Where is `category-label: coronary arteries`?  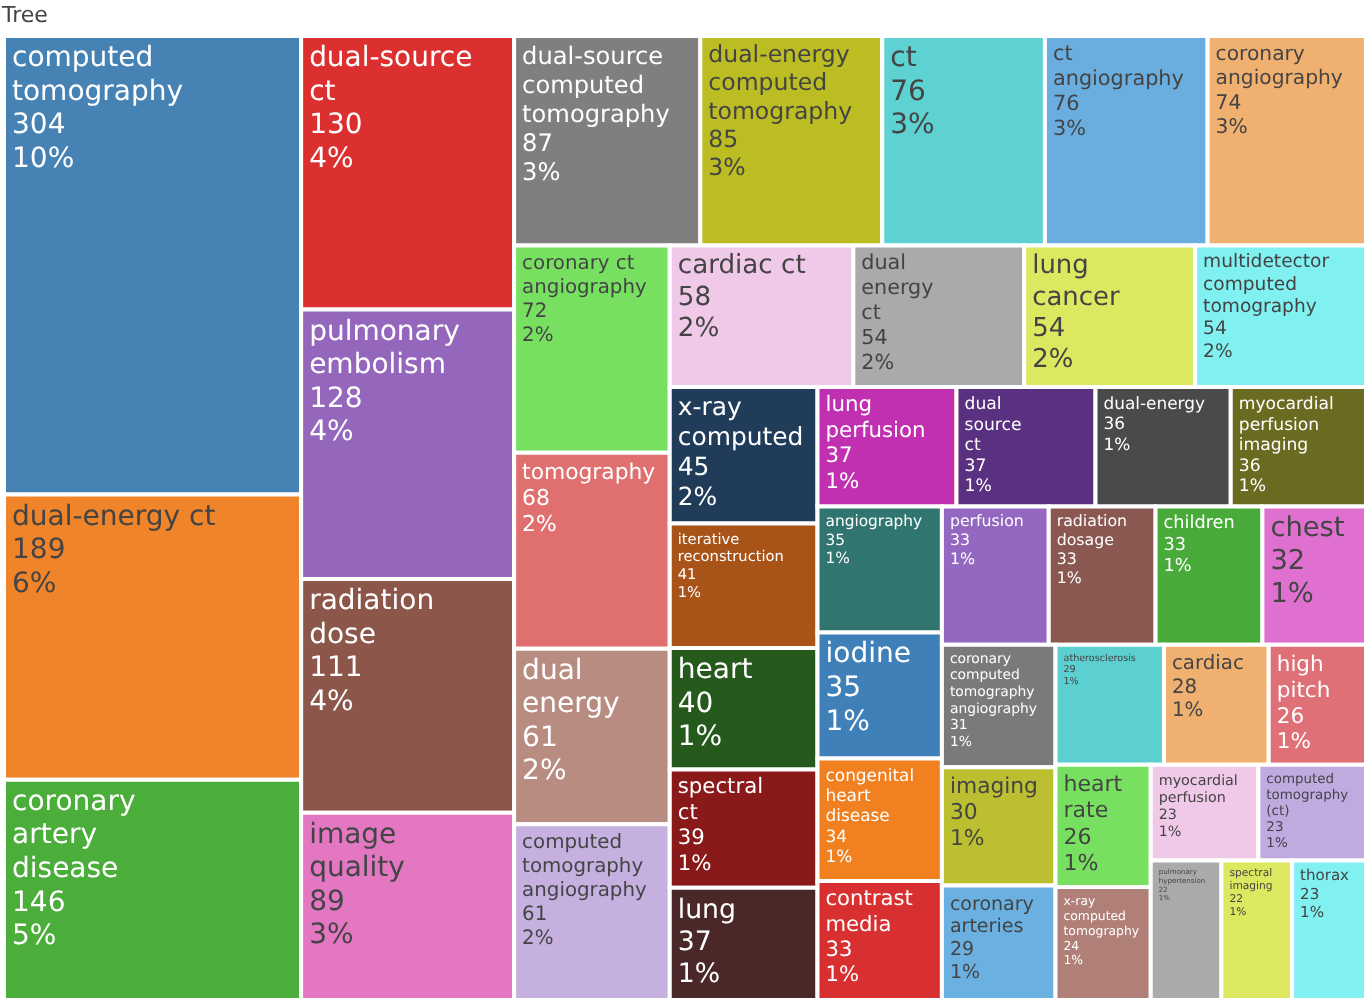 category-label: coronary arteries is located at coordinates (992, 916).